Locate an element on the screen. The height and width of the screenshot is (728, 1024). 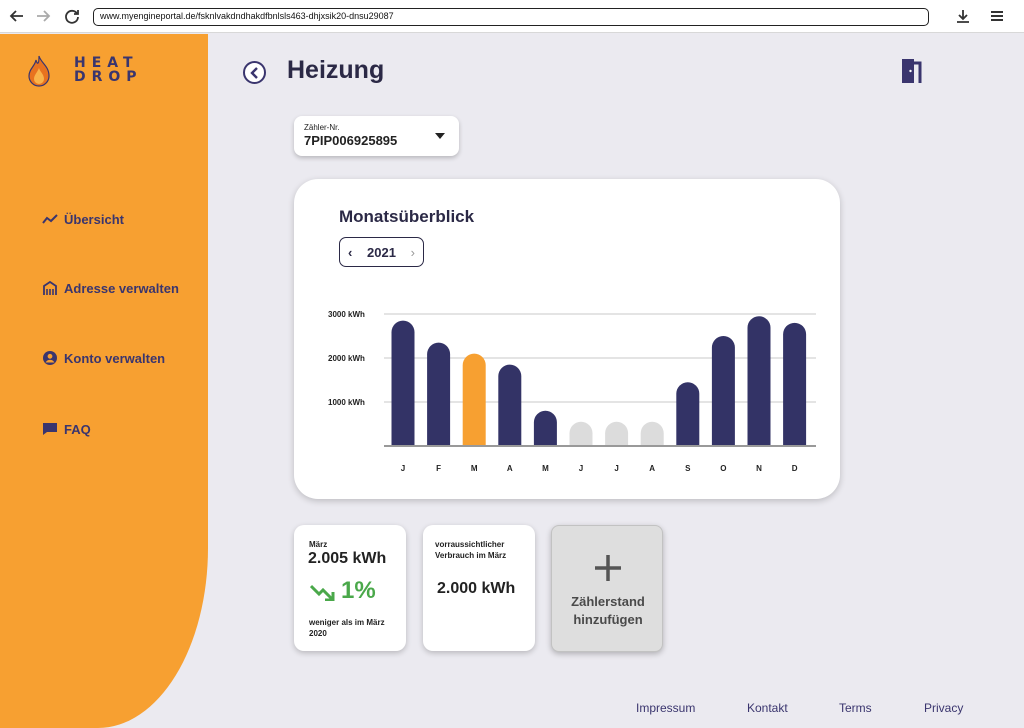
back-button is located at coordinates (254, 72).